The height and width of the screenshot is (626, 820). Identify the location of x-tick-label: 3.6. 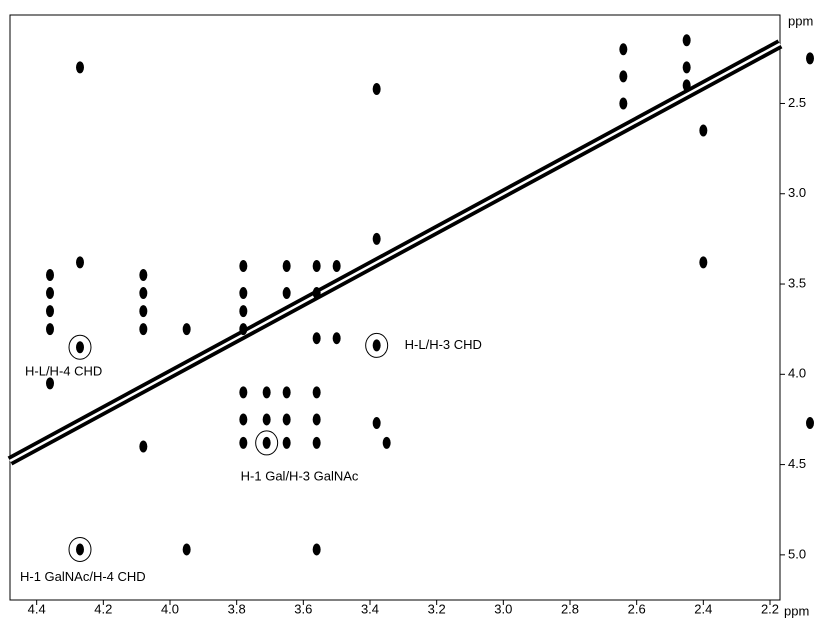
(303, 608).